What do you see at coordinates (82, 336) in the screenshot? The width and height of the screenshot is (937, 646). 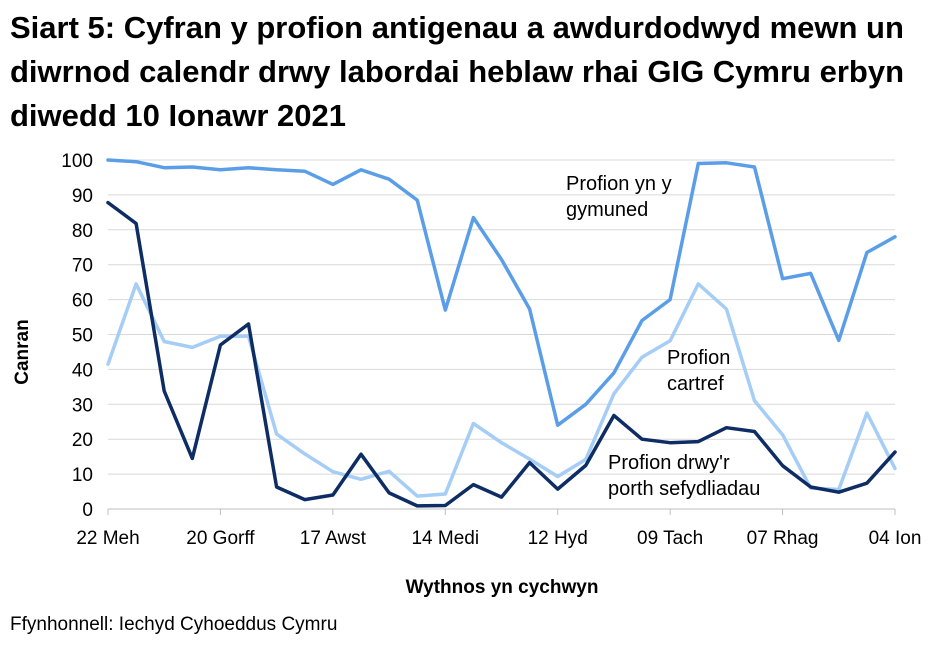 I see `y-tick-label: 50` at bounding box center [82, 336].